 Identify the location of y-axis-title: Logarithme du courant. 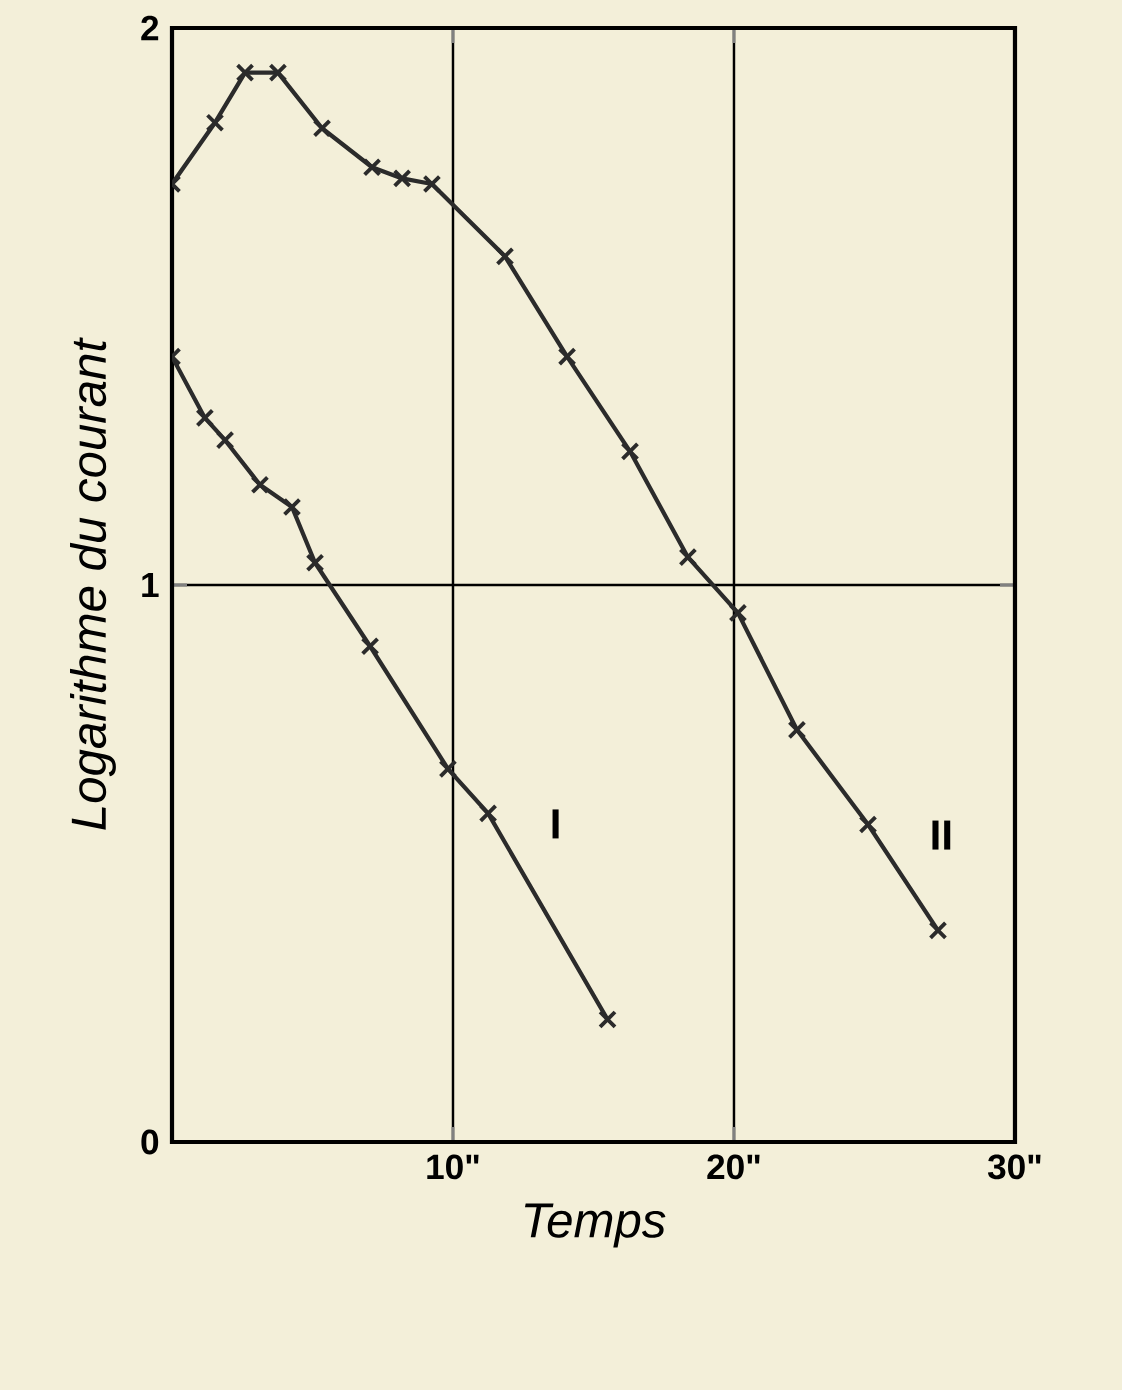
(93, 583).